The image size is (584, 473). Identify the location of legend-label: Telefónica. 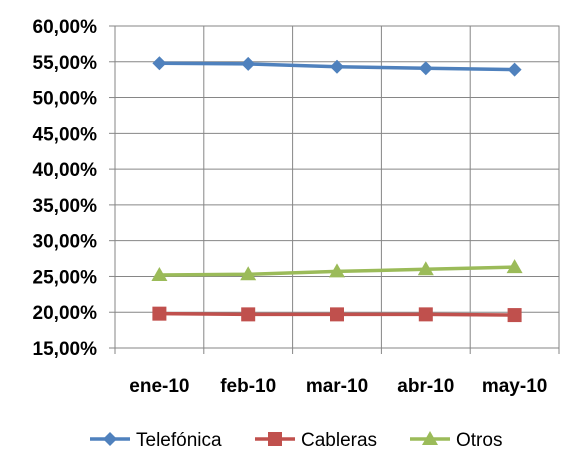
(179, 440).